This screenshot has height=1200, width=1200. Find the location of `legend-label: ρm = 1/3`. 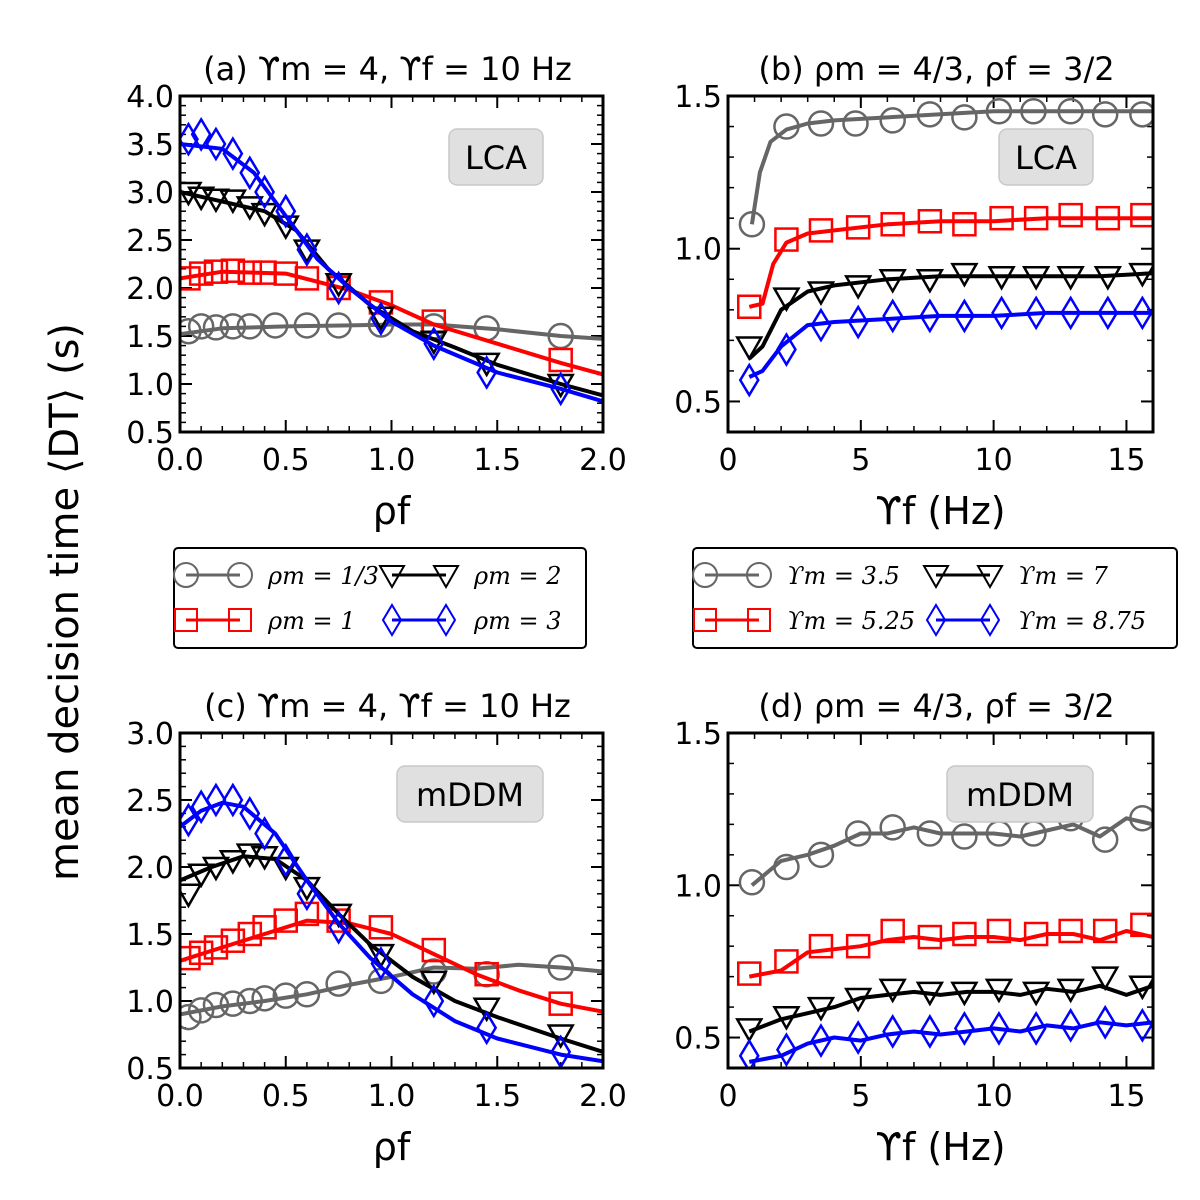

legend-label: ρm = 1/3 is located at coordinates (323, 576).